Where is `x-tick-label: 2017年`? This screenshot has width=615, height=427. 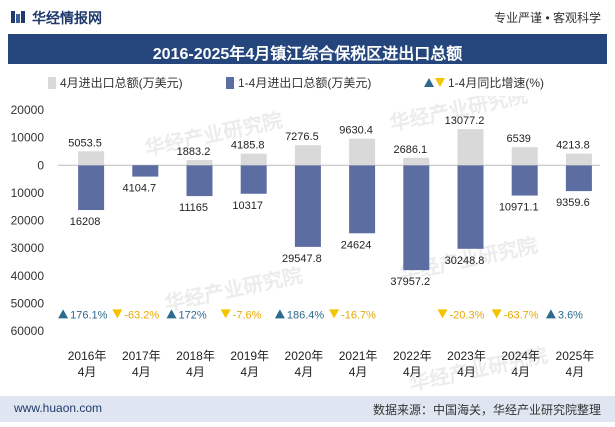 x-tick-label: 2017年 is located at coordinates (141, 356).